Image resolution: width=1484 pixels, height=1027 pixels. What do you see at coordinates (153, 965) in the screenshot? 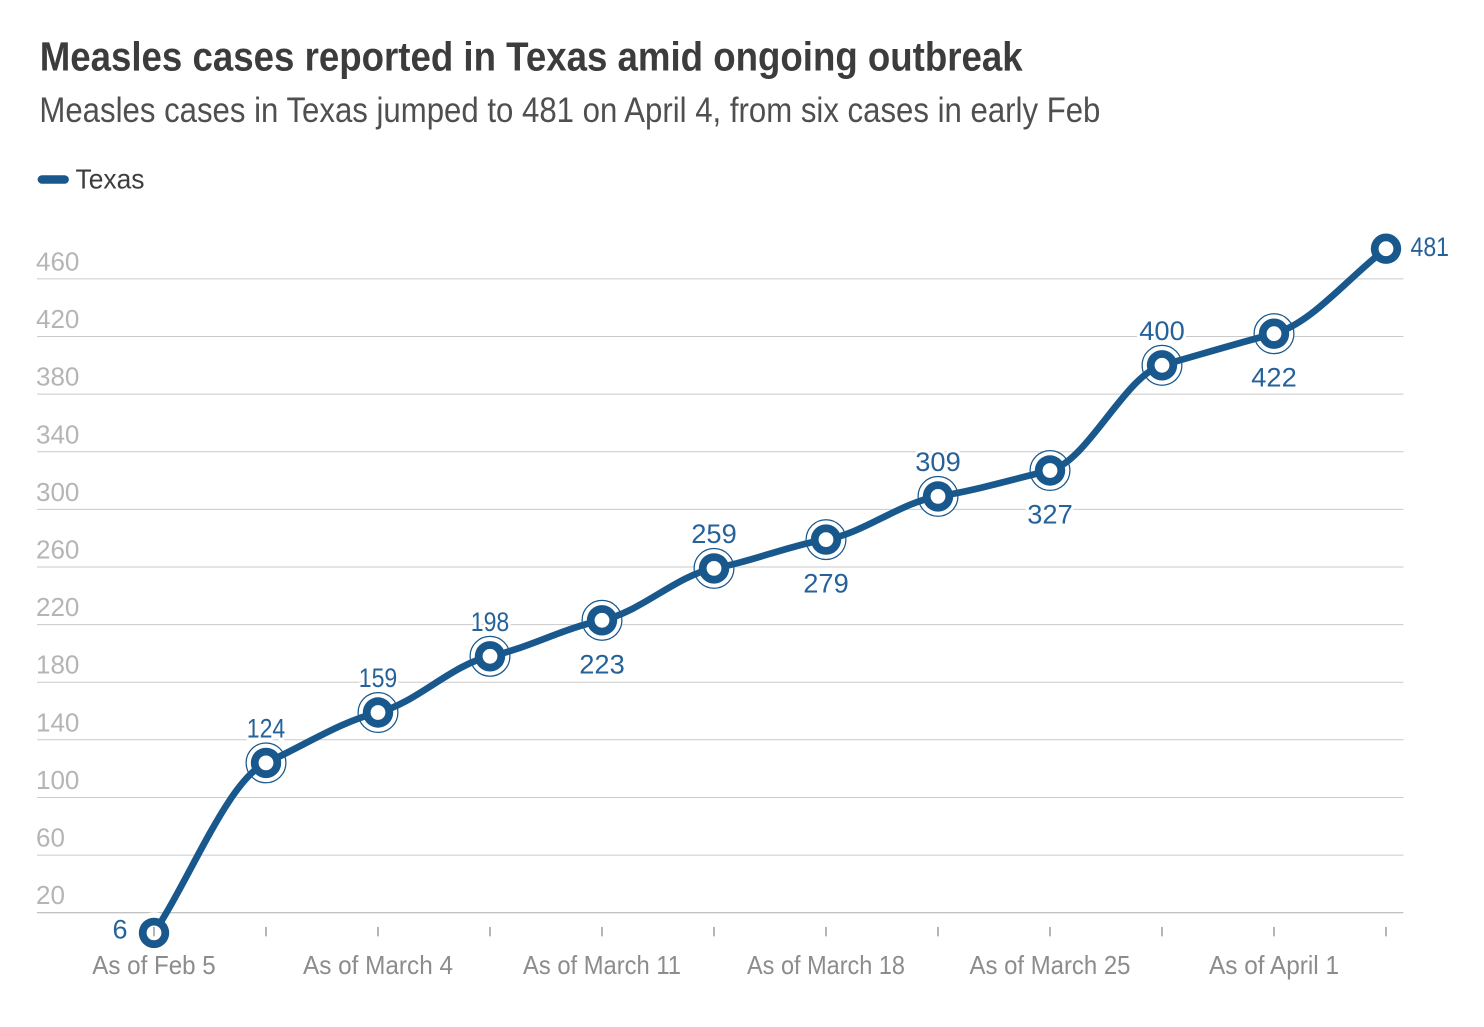
I see `svg-text: As of Feb 5` at bounding box center [153, 965].